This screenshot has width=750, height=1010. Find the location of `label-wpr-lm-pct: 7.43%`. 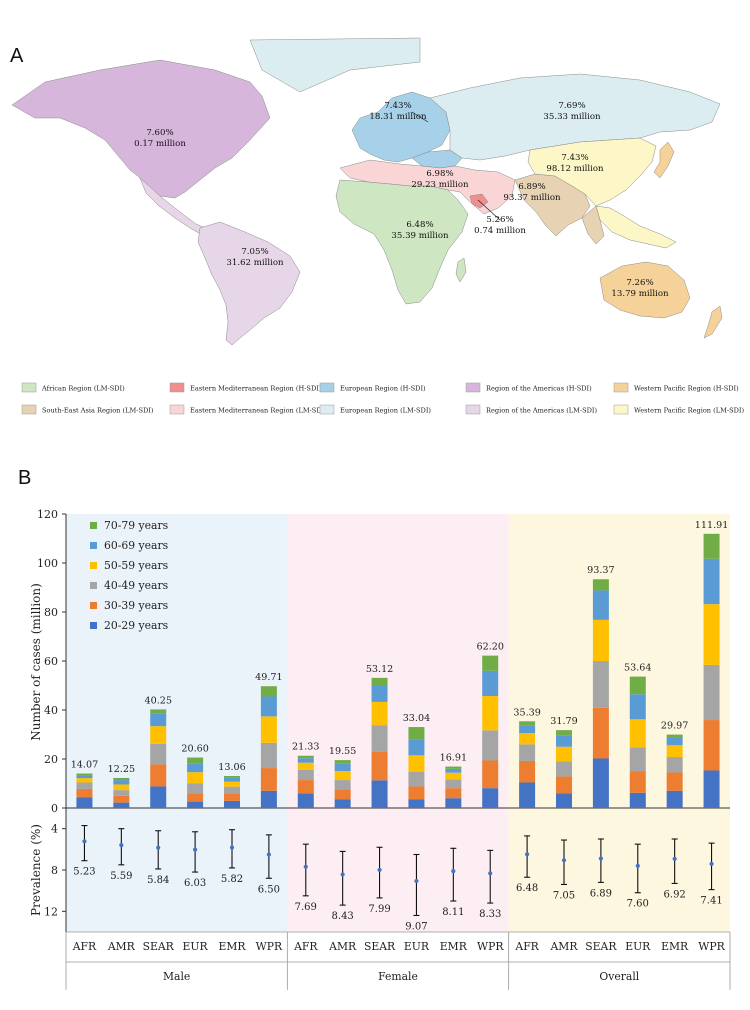

label-wpr-lm-pct: 7.43% is located at coordinates (574, 158).